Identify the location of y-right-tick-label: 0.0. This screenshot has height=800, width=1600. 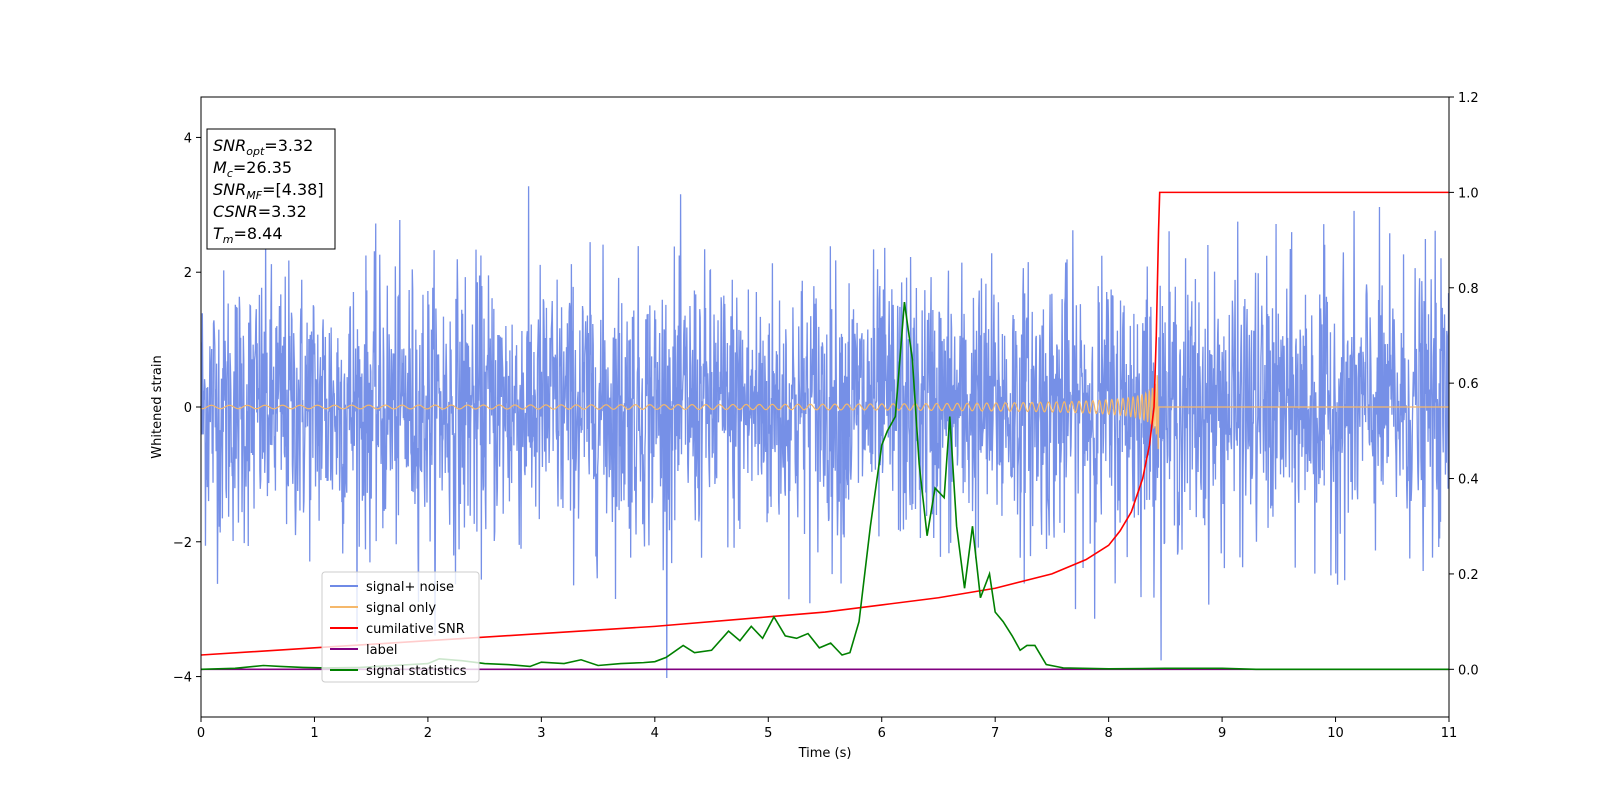
(1468, 670).